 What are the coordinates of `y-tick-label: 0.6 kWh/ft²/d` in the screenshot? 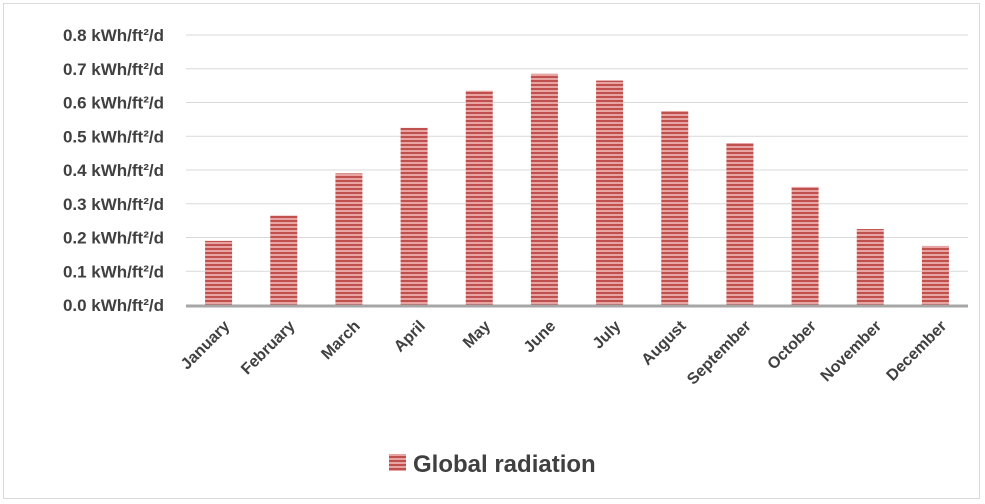 It's located at (113, 103).